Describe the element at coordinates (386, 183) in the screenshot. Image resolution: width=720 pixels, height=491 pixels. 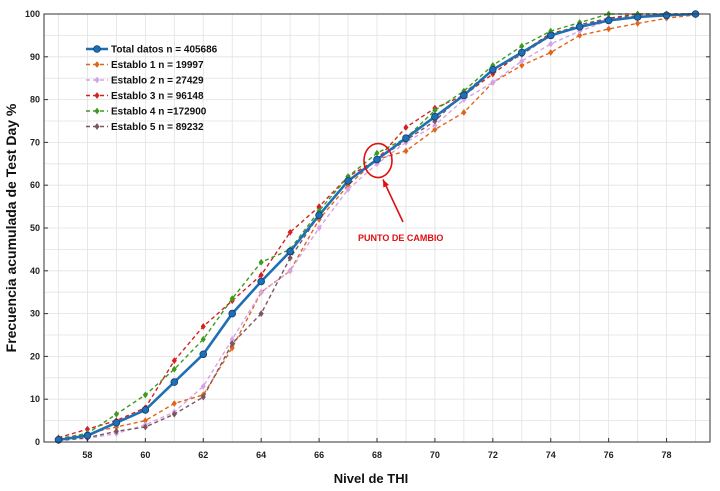
I see `arrow-head` at that location.